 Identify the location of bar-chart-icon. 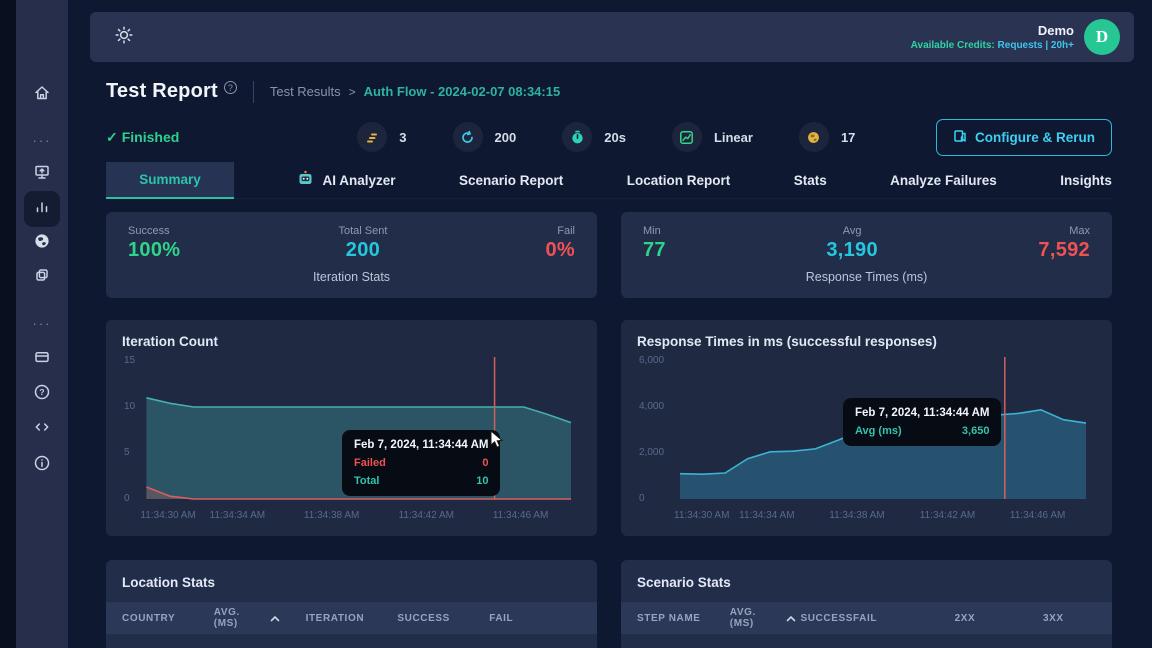
(42, 209).